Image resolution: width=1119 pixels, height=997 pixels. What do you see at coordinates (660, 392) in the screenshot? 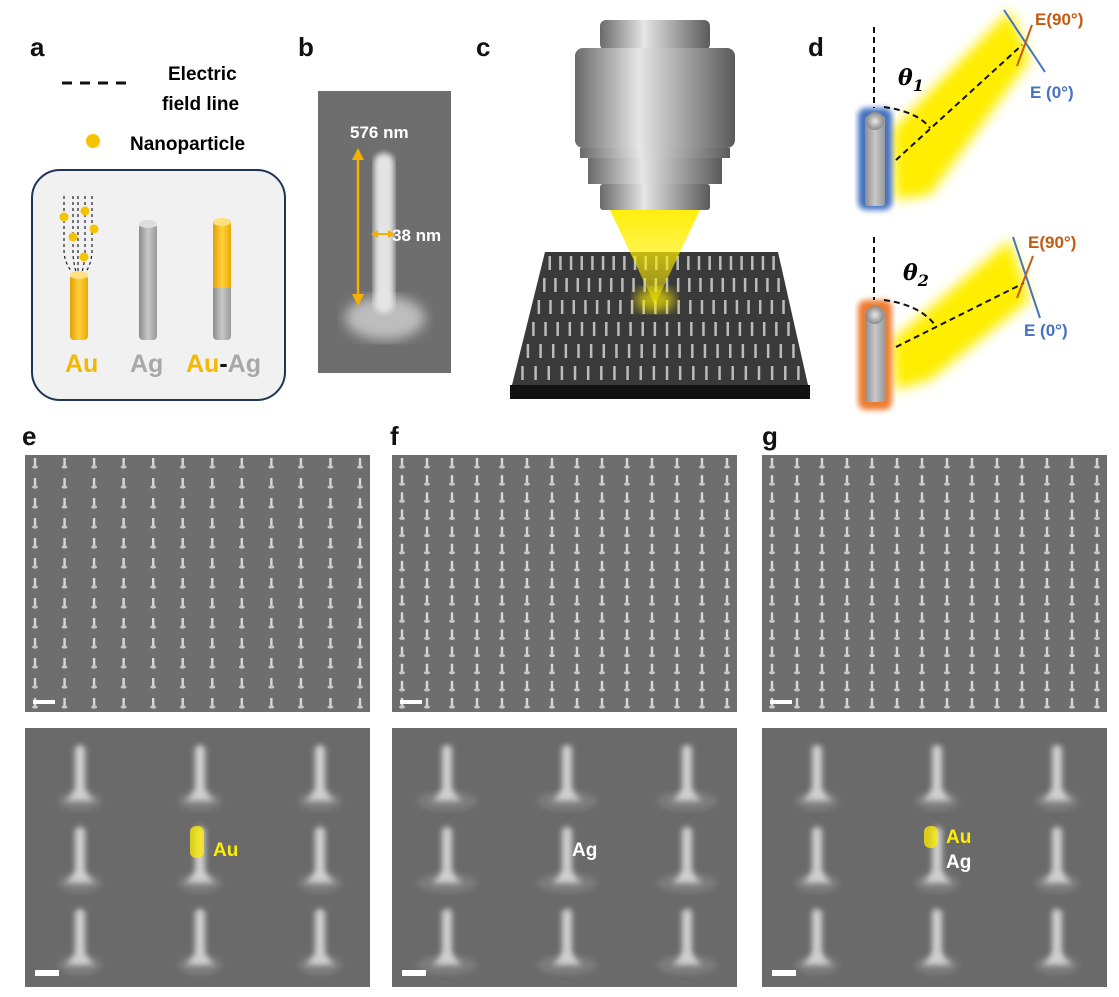
I see `substrate-base` at bounding box center [660, 392].